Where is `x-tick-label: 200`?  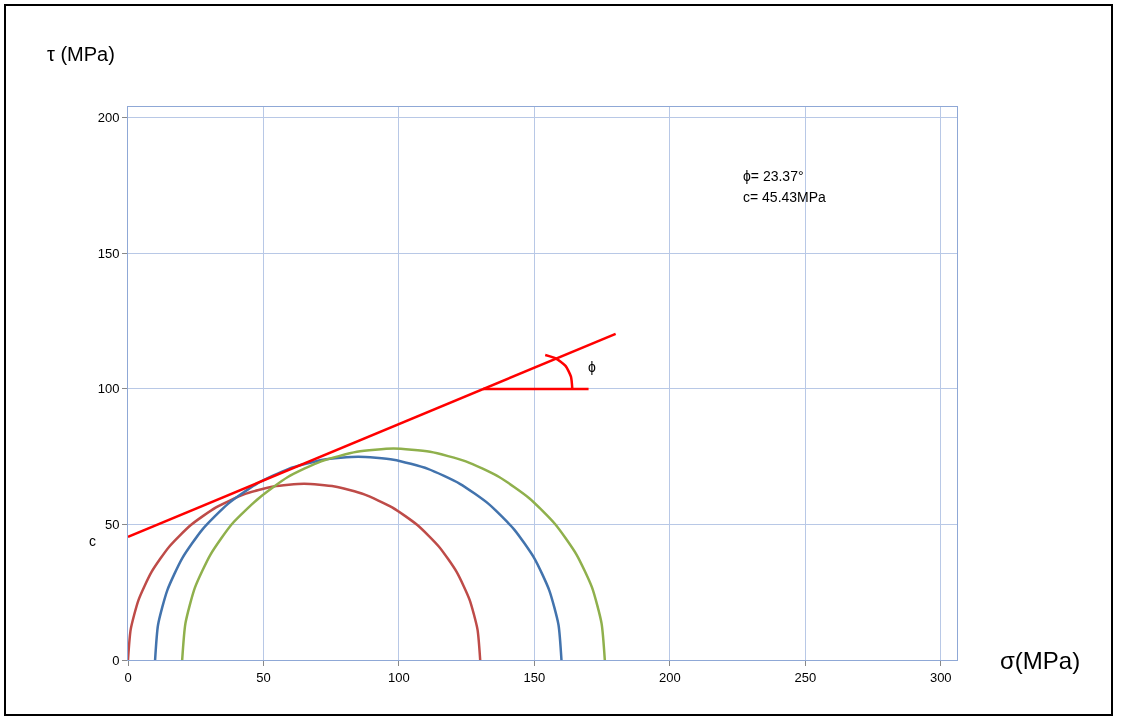 x-tick-label: 200 is located at coordinates (669, 677).